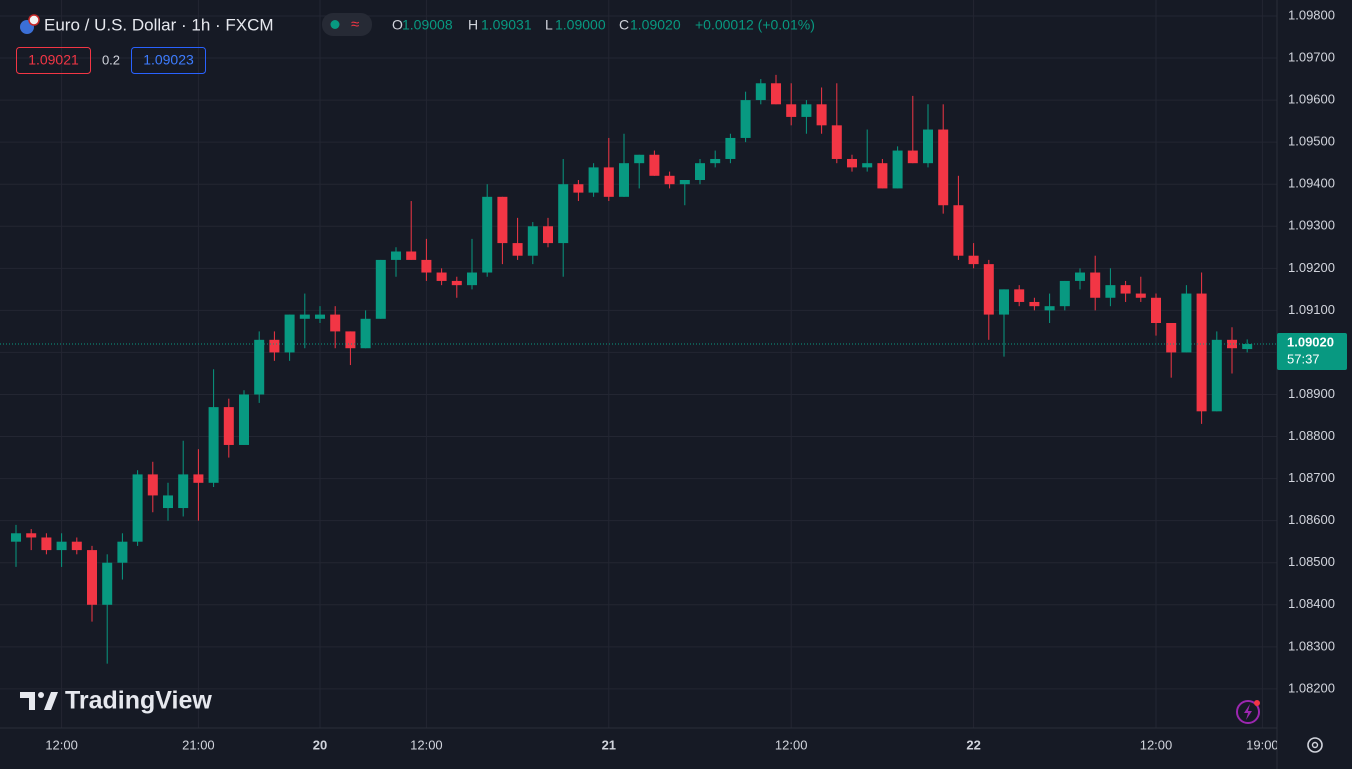 The height and width of the screenshot is (769, 1352). Describe the element at coordinates (473, 25) in the screenshot. I see `legend-h-label: H` at that location.